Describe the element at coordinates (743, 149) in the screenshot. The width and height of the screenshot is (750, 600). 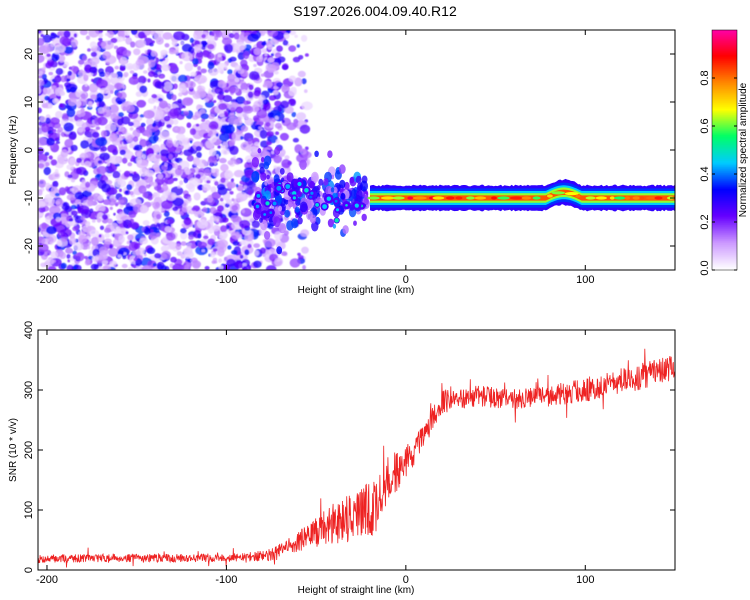
I see `colorbar-label: Normalized spectral amplitude` at that location.